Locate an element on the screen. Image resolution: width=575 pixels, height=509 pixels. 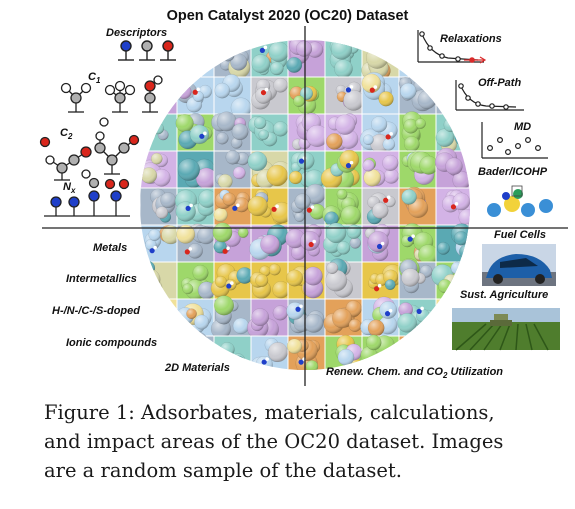
bader-icohp-image is located at coordinates (518, 202).